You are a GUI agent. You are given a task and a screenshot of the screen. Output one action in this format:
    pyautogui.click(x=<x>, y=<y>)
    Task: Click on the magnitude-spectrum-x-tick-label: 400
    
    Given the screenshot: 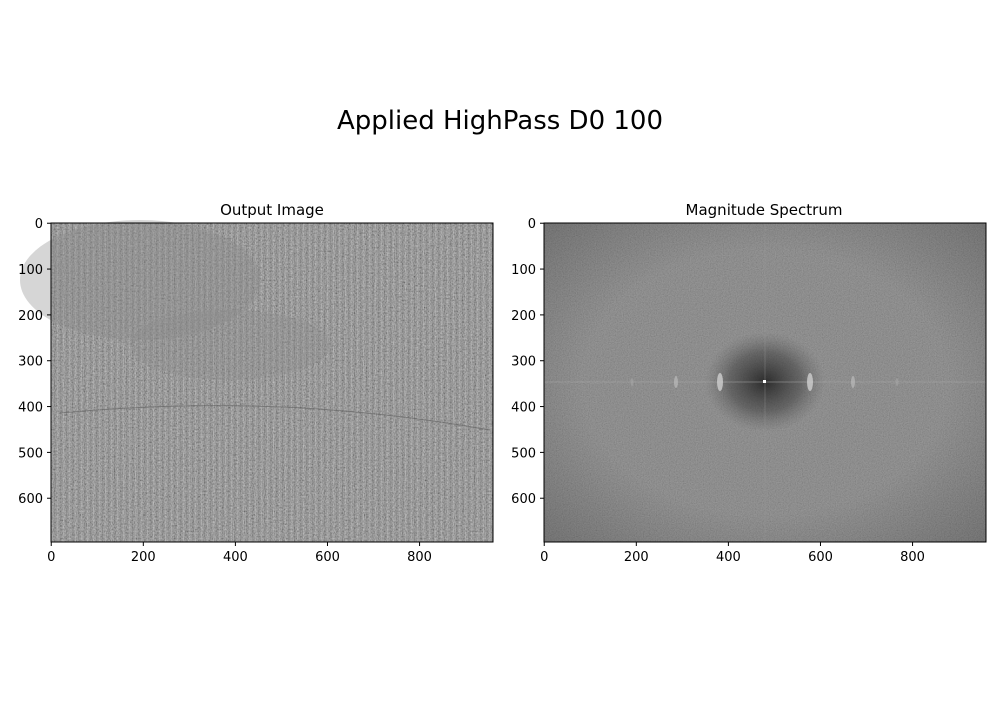 What is the action you would take?
    pyautogui.click(x=728, y=557)
    